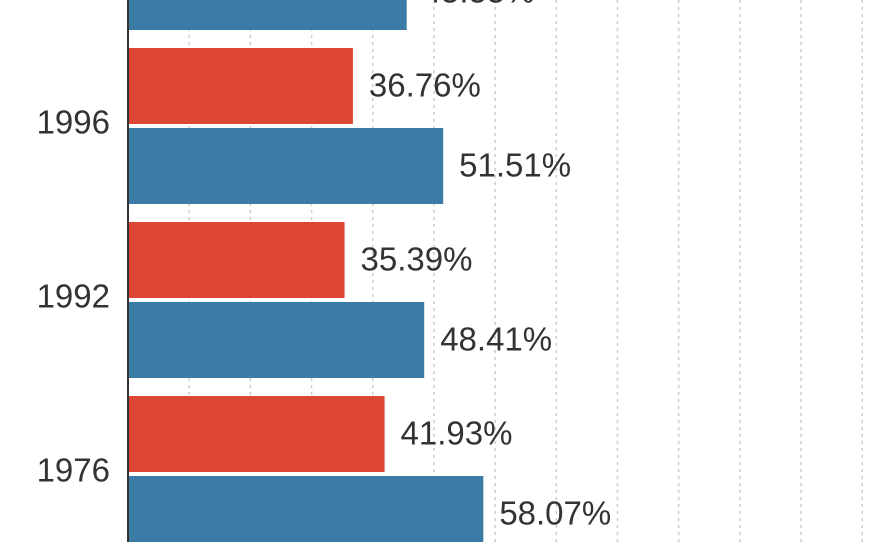 The image size is (880, 542). Describe the element at coordinates (73, 296) in the screenshot. I see `y-tick-label: 1992` at that location.